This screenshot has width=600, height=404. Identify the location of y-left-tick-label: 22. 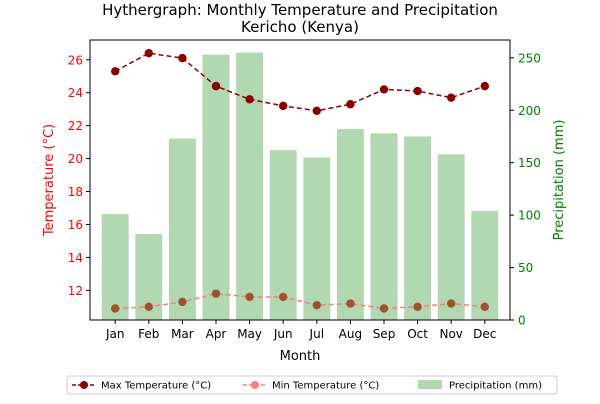
(75, 126).